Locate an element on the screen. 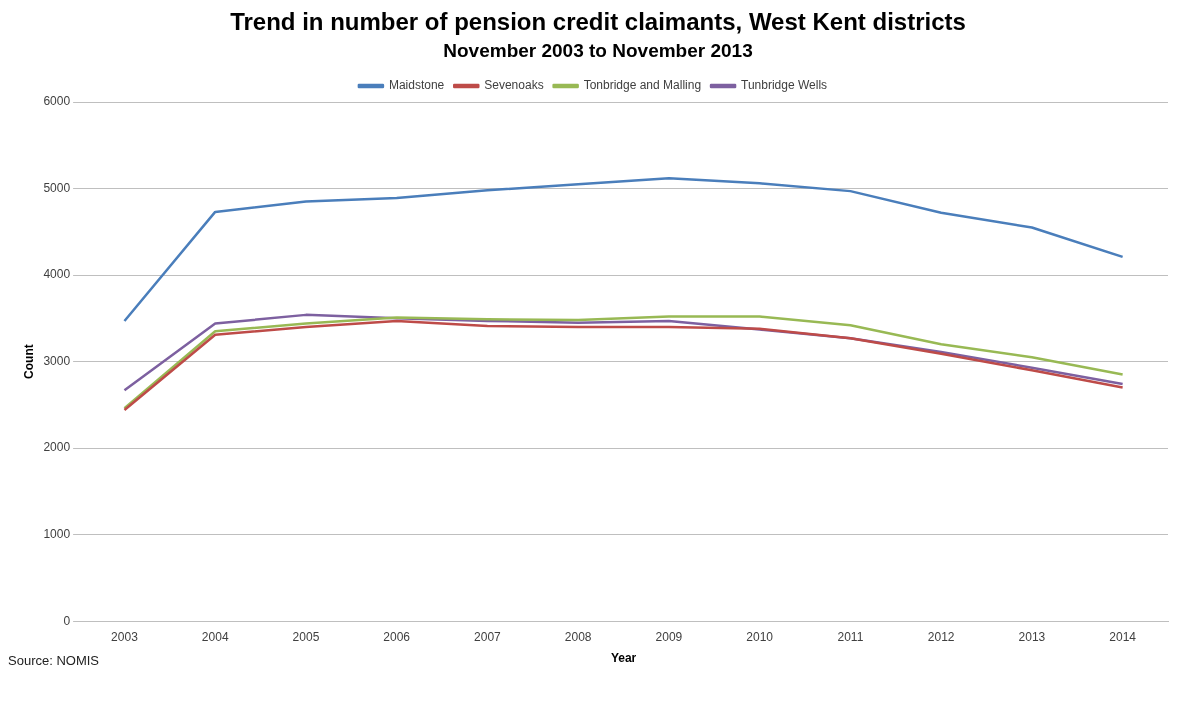 The width and height of the screenshot is (1198, 708). legend-label: Tonbridge and Malling is located at coordinates (642, 85).